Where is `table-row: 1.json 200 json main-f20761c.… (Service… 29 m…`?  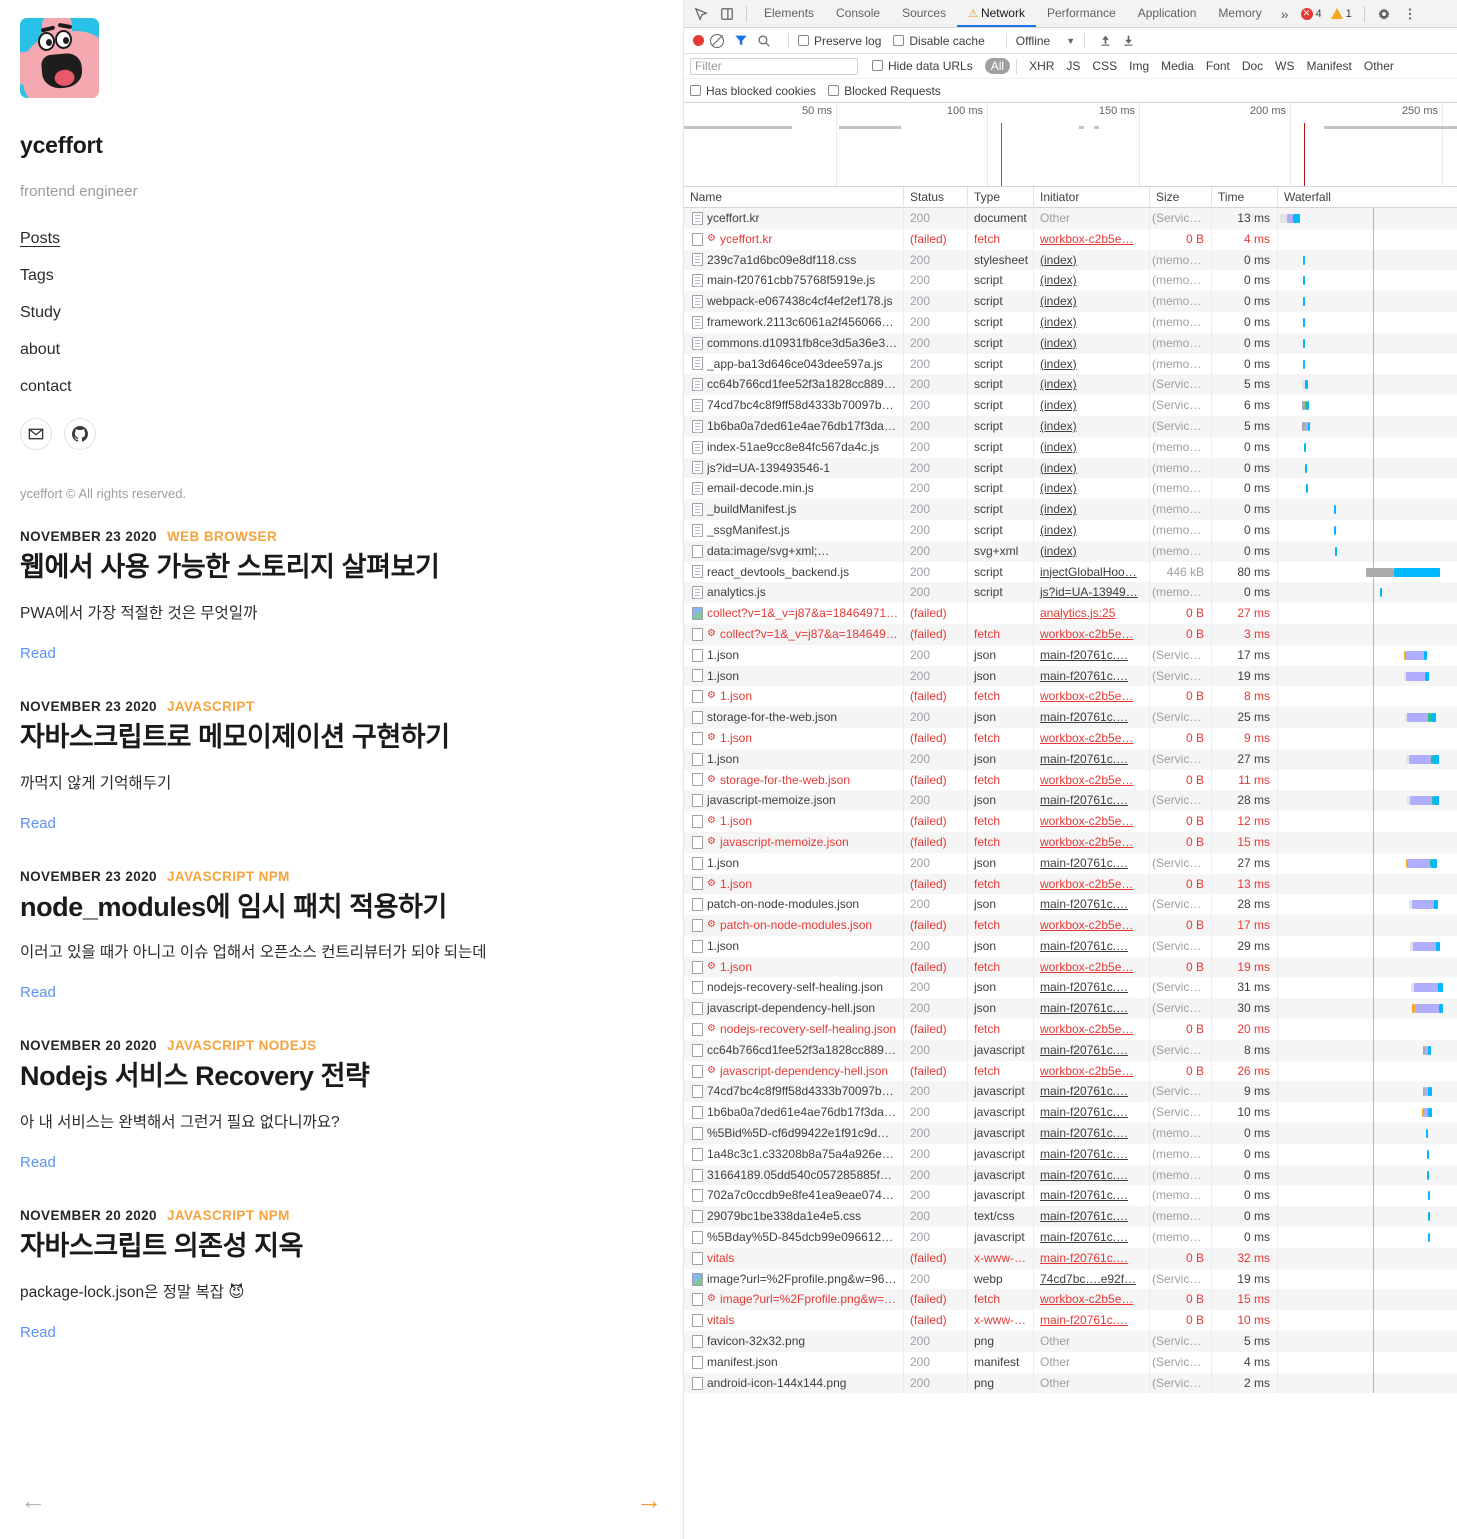 table-row: 1.json 200 json main-f20761c.… (Service… 29 m… is located at coordinates (1070, 946).